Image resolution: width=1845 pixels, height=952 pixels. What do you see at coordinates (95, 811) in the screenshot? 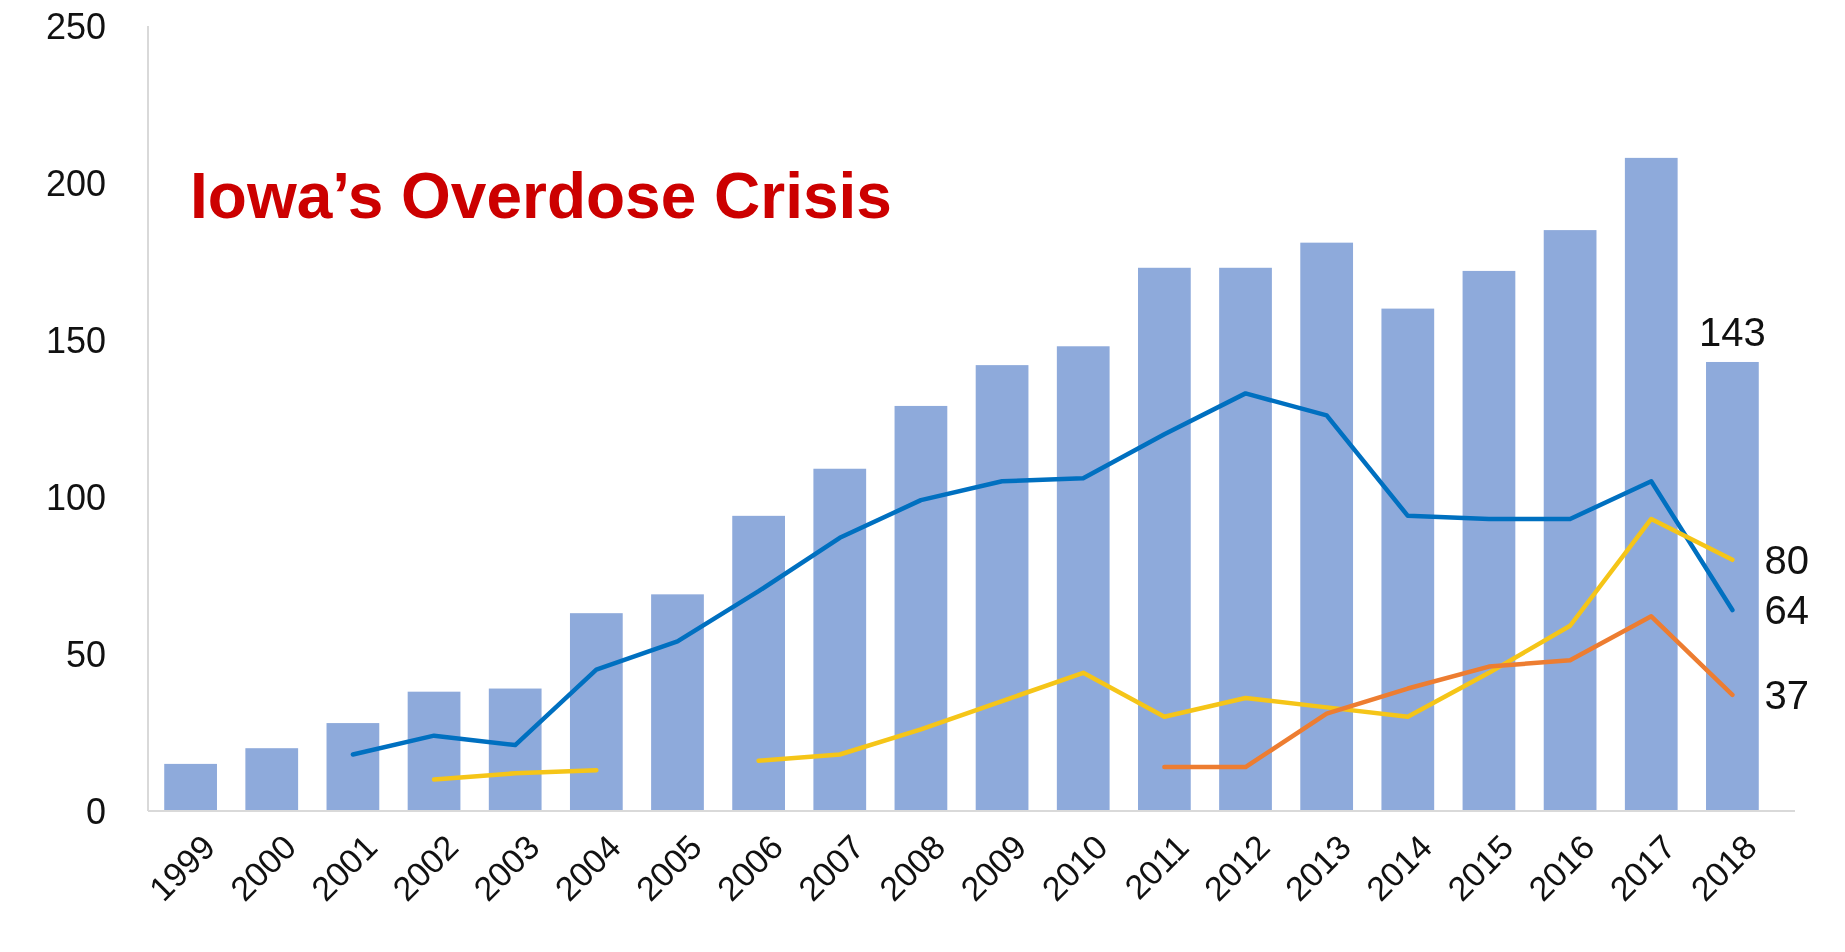
I see `y-tick-label: 0` at bounding box center [95, 811].